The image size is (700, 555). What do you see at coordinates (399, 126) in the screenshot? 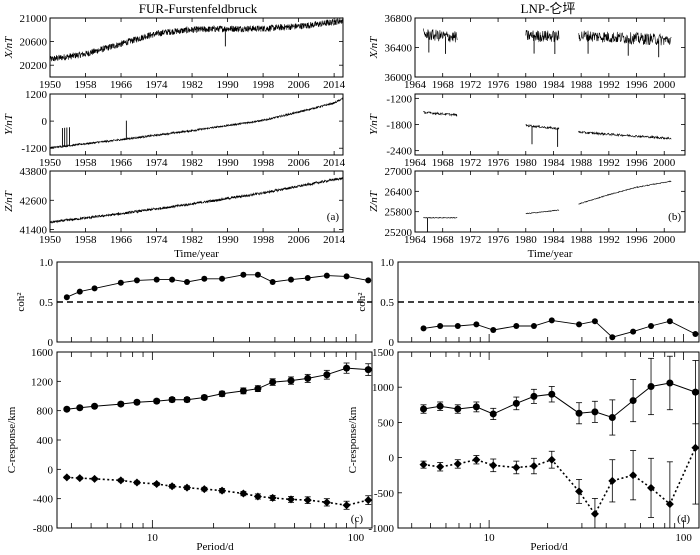
I see `y-tick-label: -1800` at bounding box center [399, 126].